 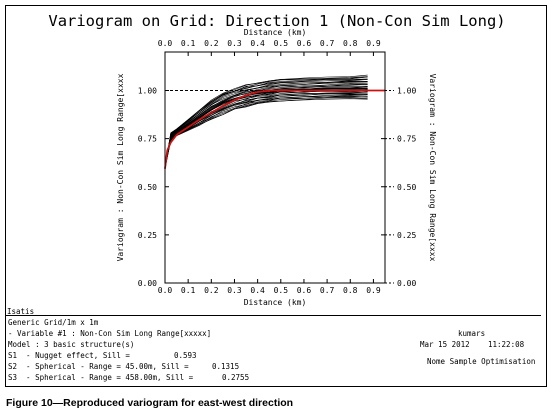 What do you see at coordinates (257, 290) in the screenshot?
I see `x-tick-label-bottom: 0.4` at bounding box center [257, 290].